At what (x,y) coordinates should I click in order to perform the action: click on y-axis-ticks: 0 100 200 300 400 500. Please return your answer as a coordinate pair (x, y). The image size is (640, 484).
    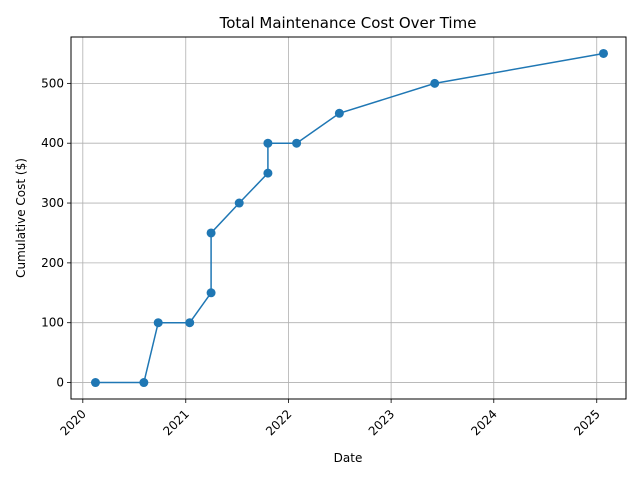
    Looking at the image, I should click on (56, 233).